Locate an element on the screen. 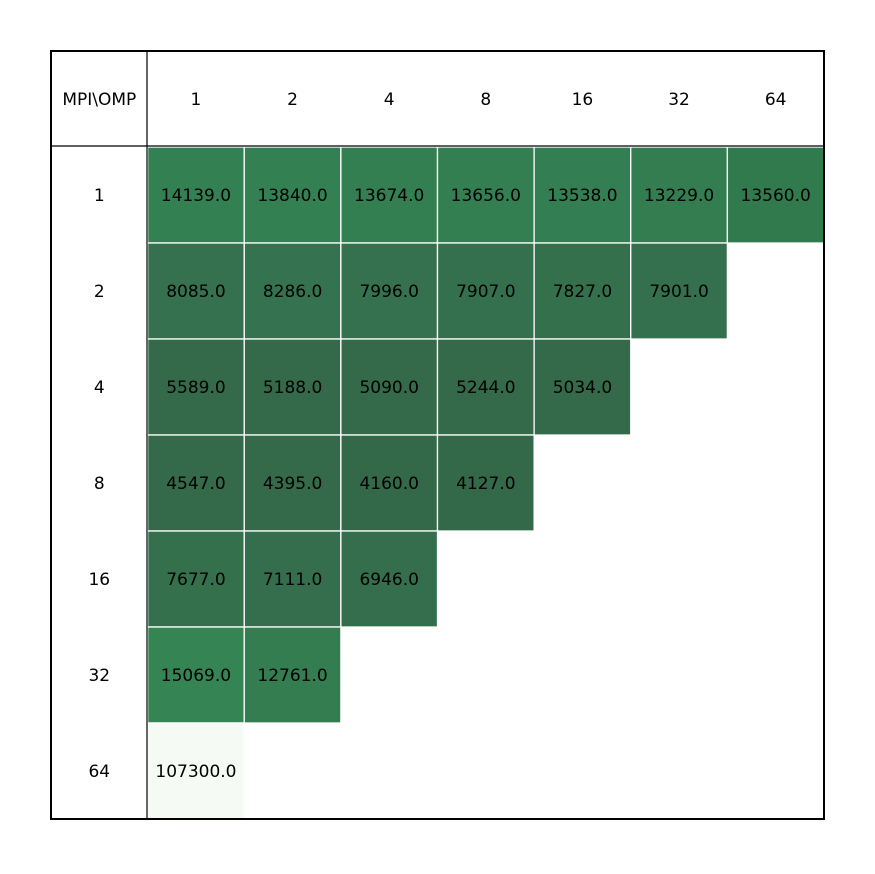 This screenshot has width=875, height=874. column-header: 16 is located at coordinates (583, 100).